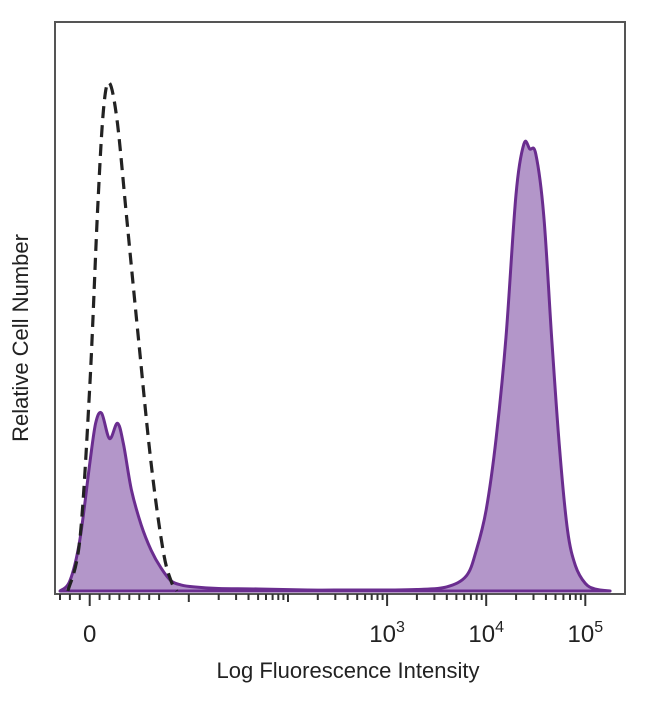 The height and width of the screenshot is (704, 650). Describe the element at coordinates (323, 600) in the screenshot. I see `x-axis-ticks` at that location.